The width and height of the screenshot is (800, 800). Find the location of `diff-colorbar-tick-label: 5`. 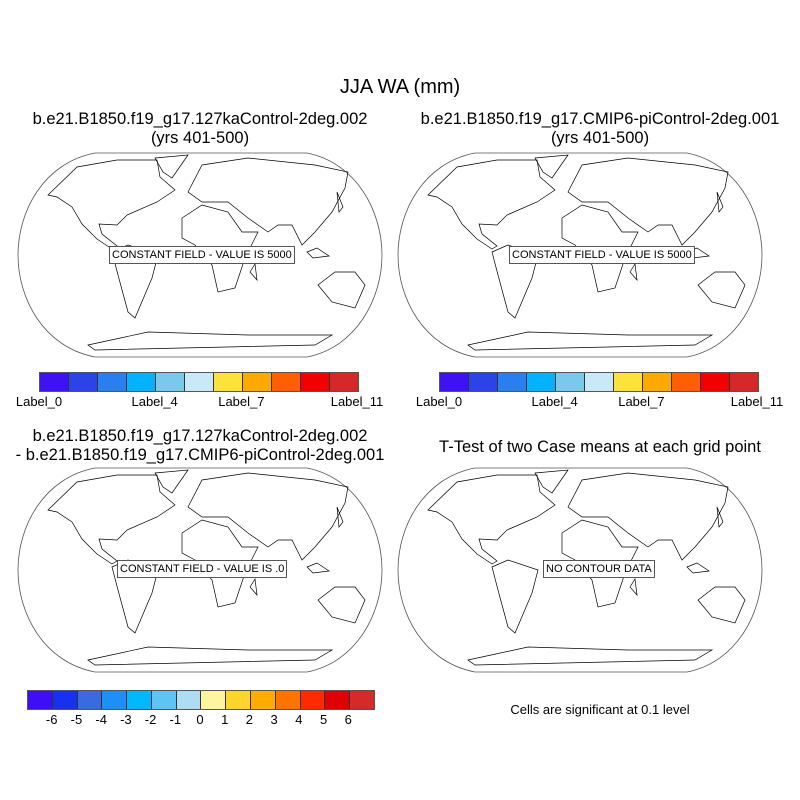

diff-colorbar-tick-label: 5 is located at coordinates (323, 719).